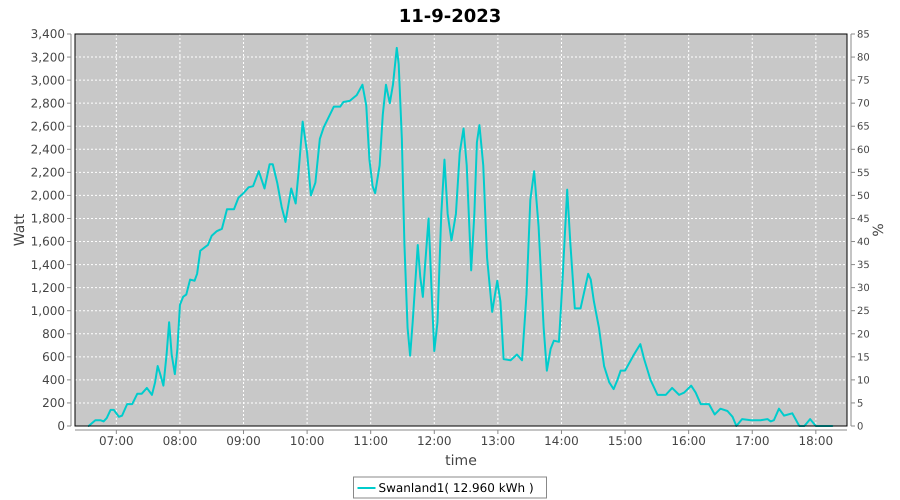 This screenshot has width=900, height=500. What do you see at coordinates (47, 80) in the screenshot?
I see `y-tick-label: 3,000` at bounding box center [47, 80].